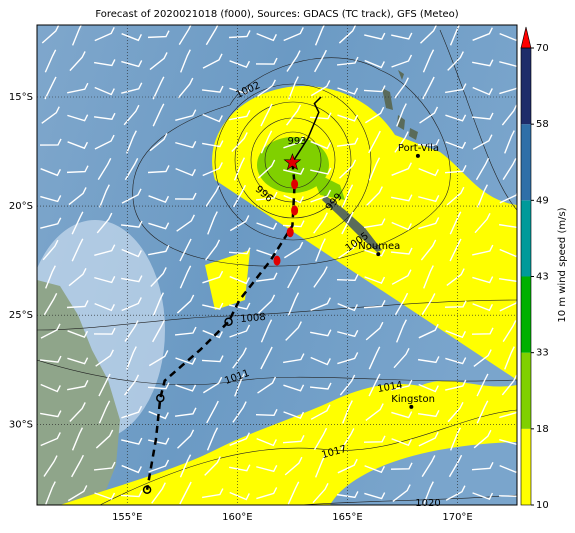 The height and width of the screenshot is (533, 575). What do you see at coordinates (542, 505) in the screenshot?
I see `colorbar-tick-label: 10` at bounding box center [542, 505].